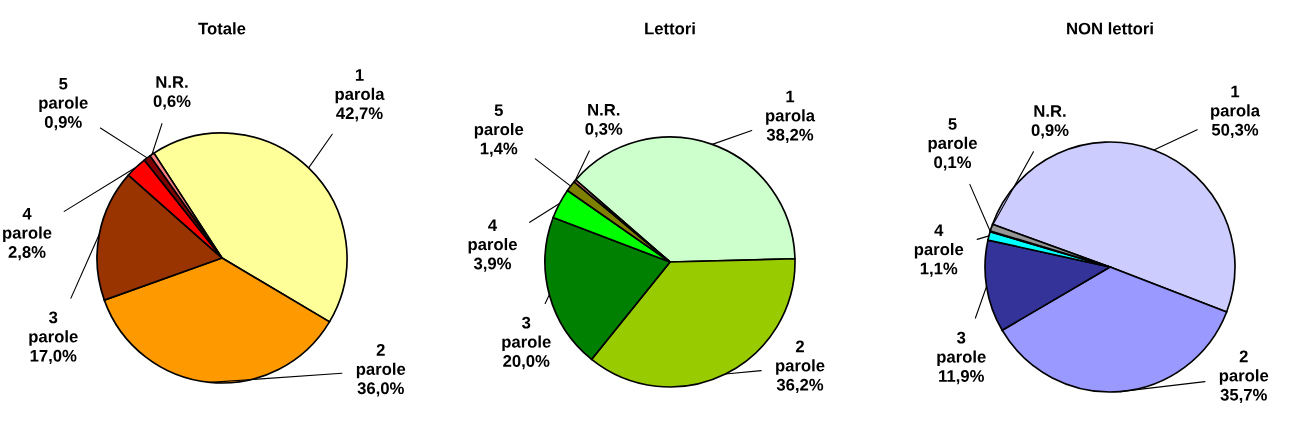 The width and height of the screenshot is (1289, 428). I want to click on data-label: 36,2%, so click(800, 386).